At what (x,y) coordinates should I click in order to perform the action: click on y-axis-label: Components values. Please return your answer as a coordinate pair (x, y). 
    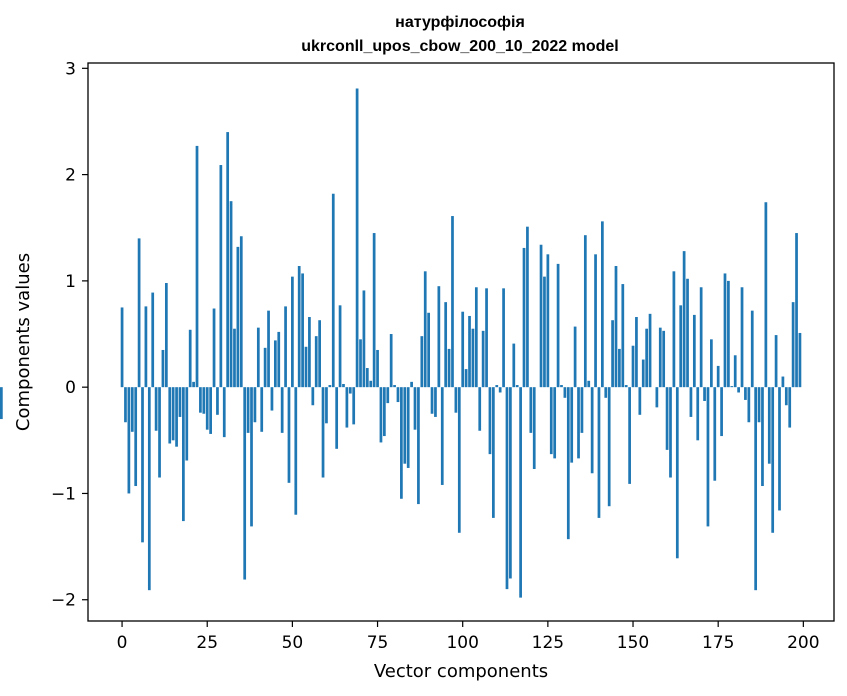
    Looking at the image, I should click on (23, 342).